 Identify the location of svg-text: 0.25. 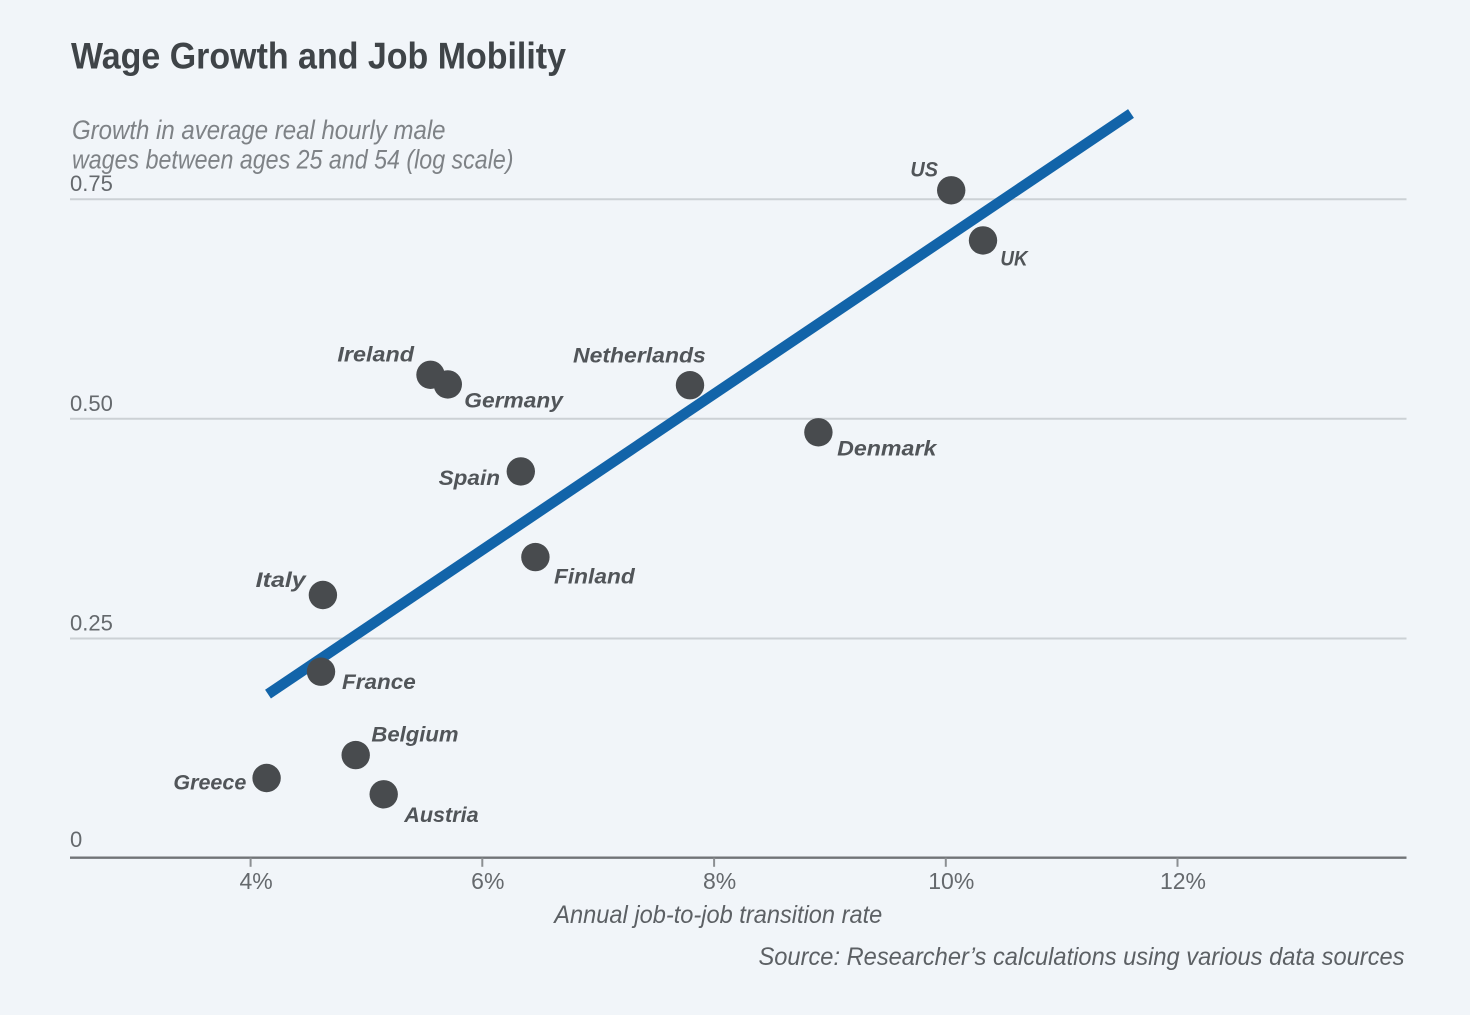
(91, 623).